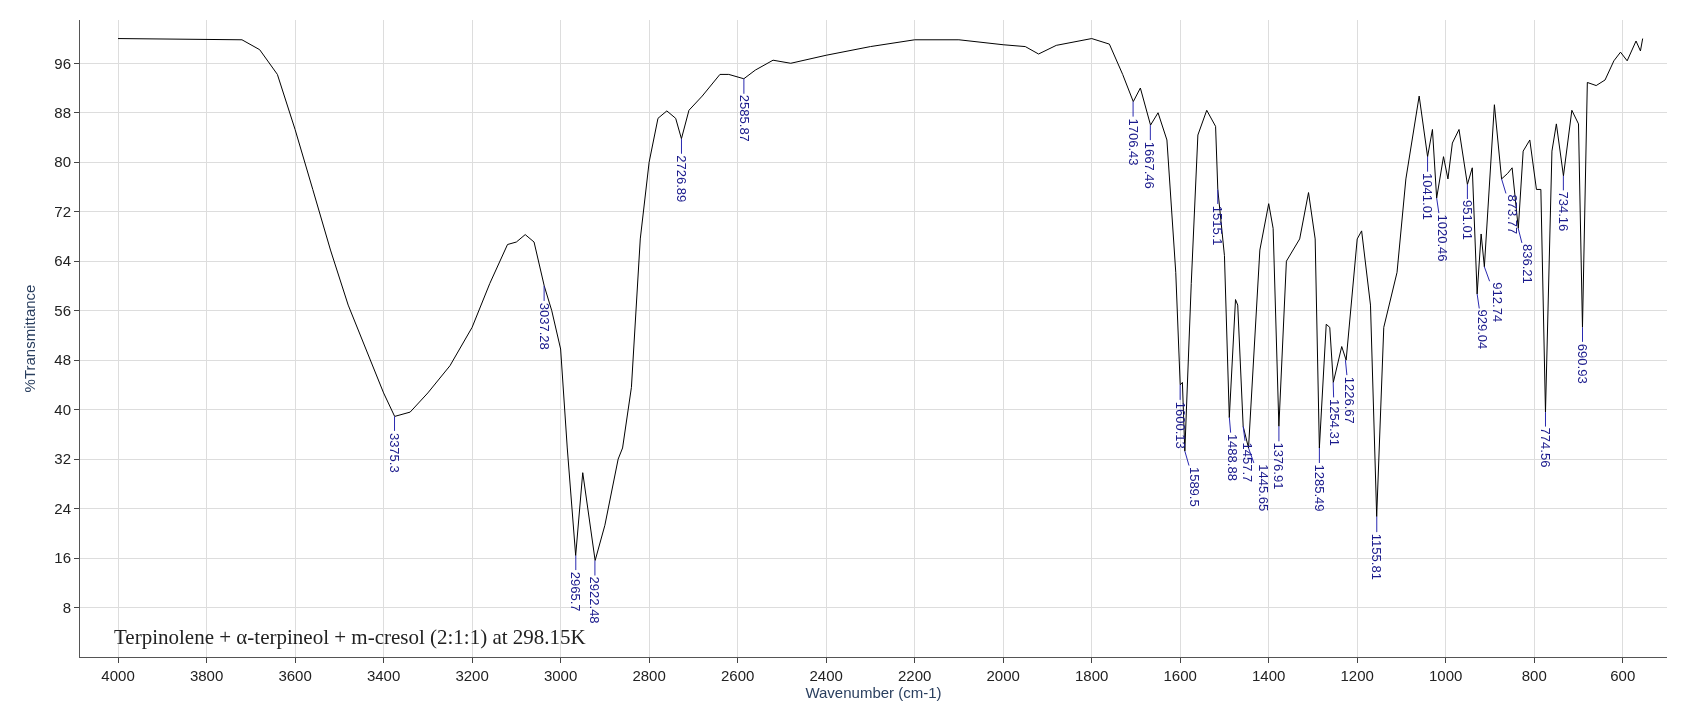 This screenshot has width=1707, height=717. What do you see at coordinates (350, 637) in the screenshot?
I see `annotation: Terpinolene + α-terpineol + m-cresol (2:1:1) at 298.15K` at bounding box center [350, 637].